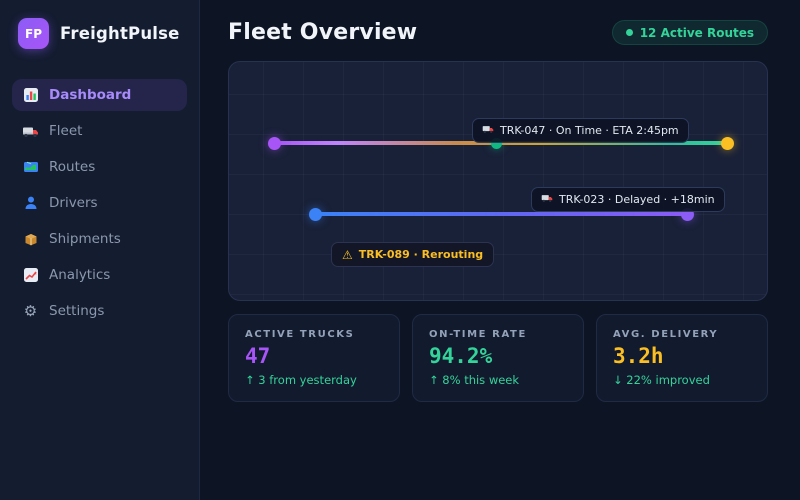  What do you see at coordinates (661, 380) in the screenshot?
I see `stat-delta: ↓ 22% improved` at bounding box center [661, 380].